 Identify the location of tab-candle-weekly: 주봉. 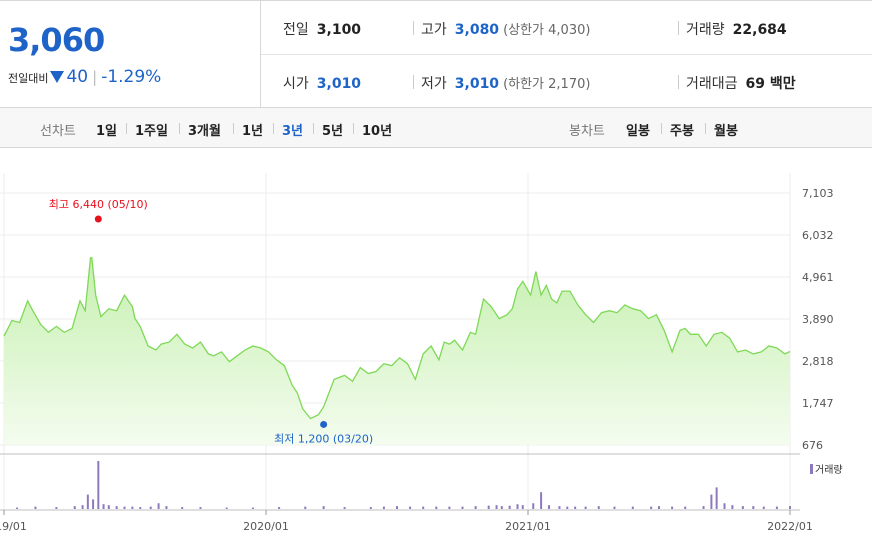
(682, 131).